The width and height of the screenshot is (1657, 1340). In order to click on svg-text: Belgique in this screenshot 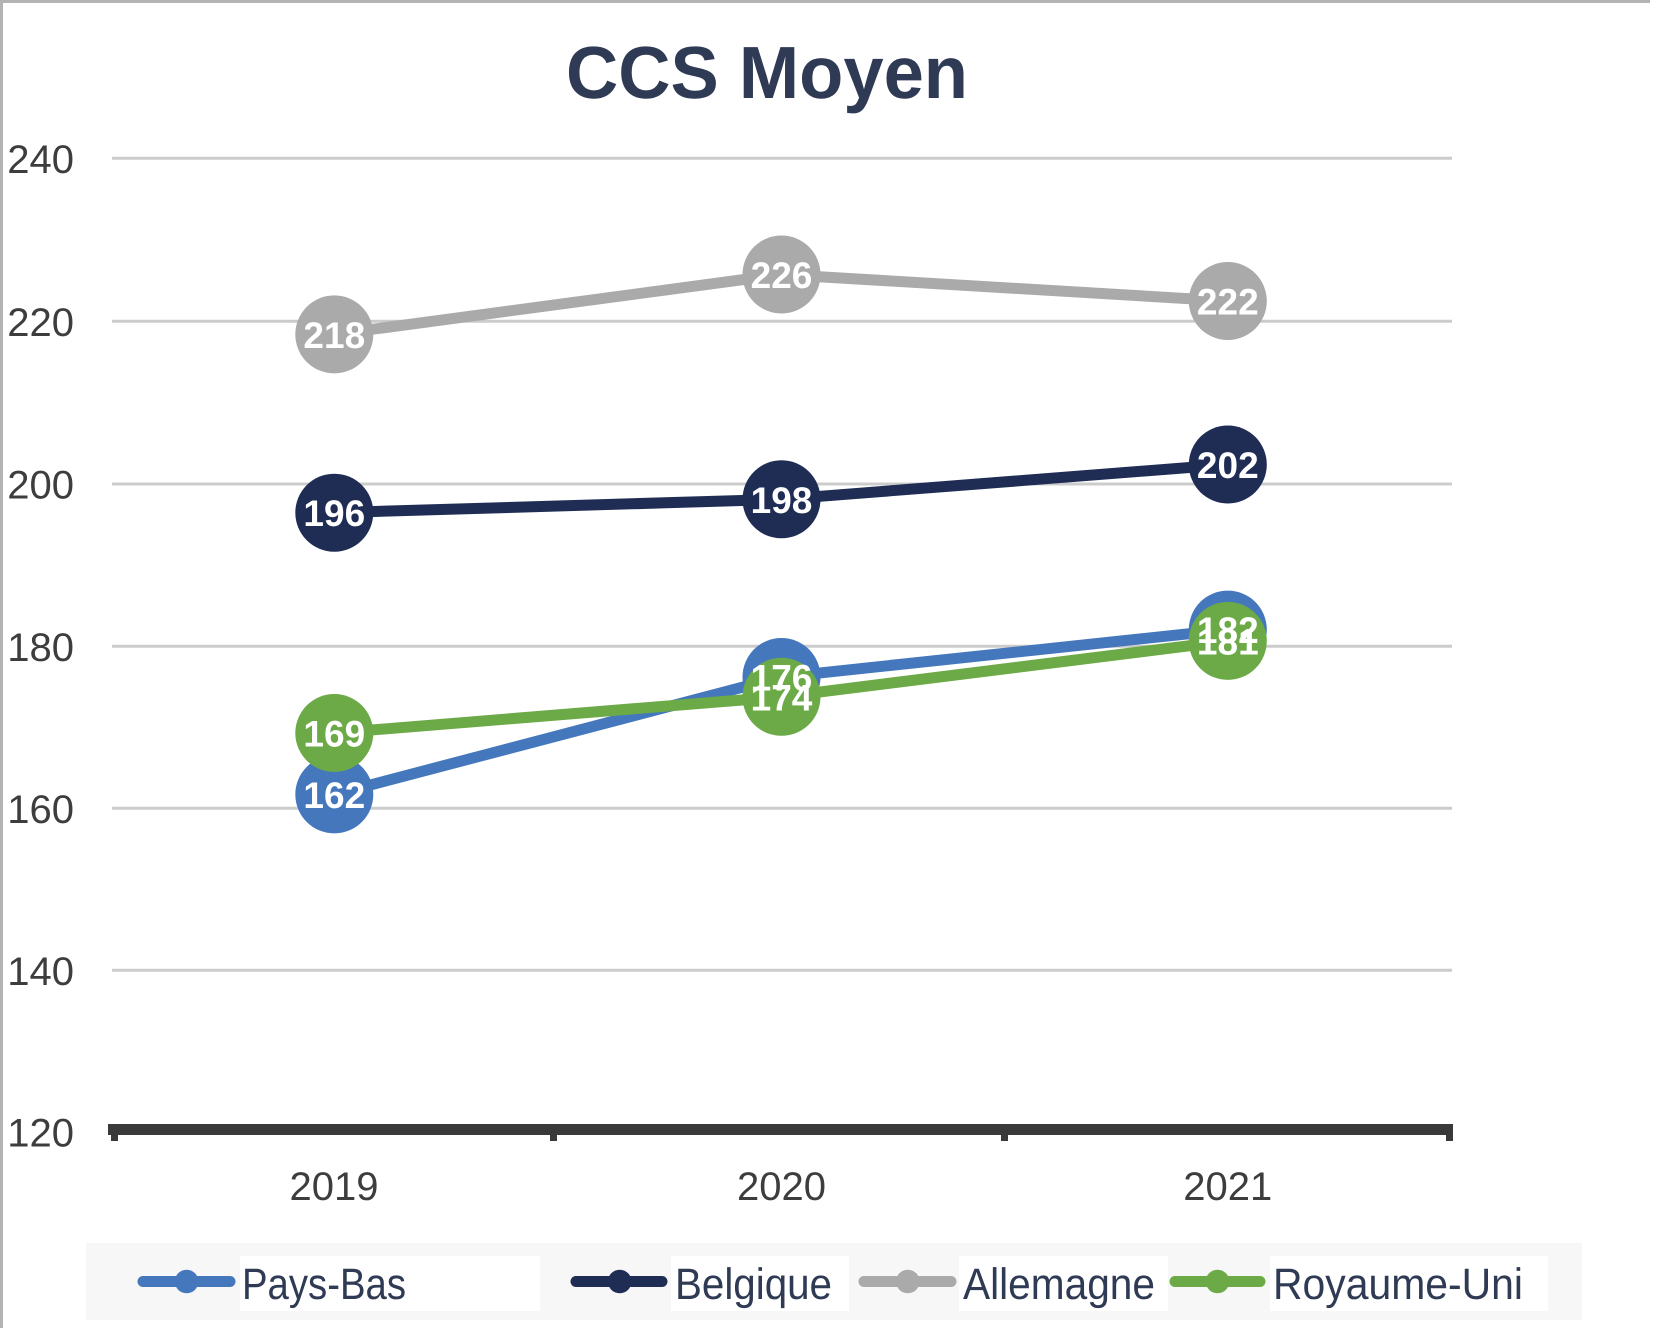, I will do `click(753, 1284)`.